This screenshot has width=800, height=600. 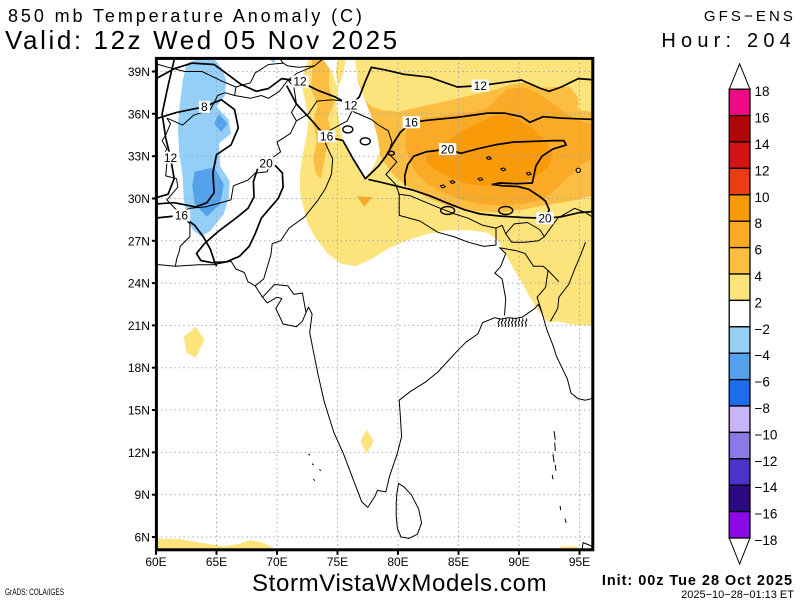 What do you see at coordinates (139, 199) in the screenshot?
I see `svg-text: 30N` at bounding box center [139, 199].